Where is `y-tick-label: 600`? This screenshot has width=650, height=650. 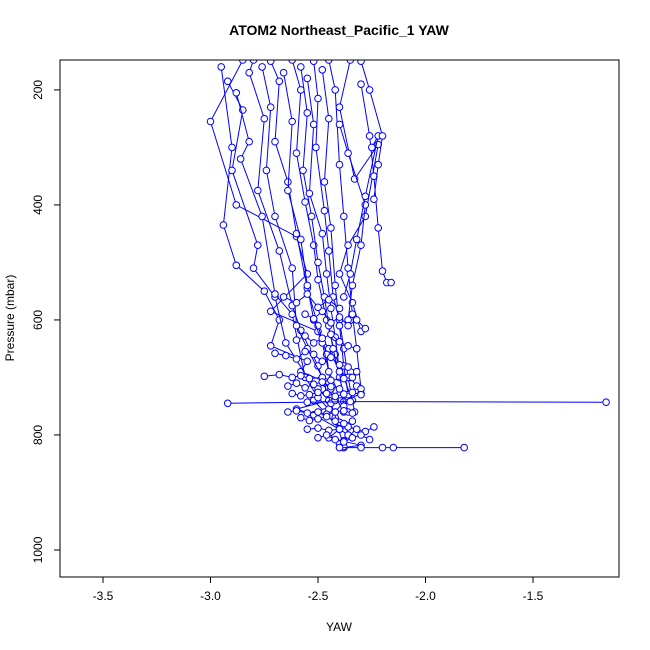 y-tick-label: 600 is located at coordinates (38, 320).